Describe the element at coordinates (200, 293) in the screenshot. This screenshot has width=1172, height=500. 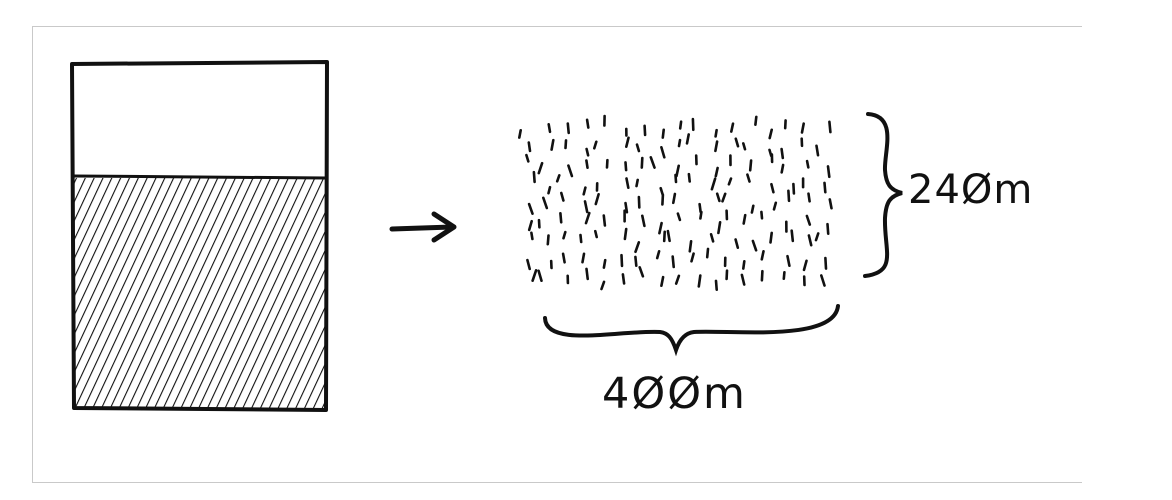
I see `container-fill` at that location.